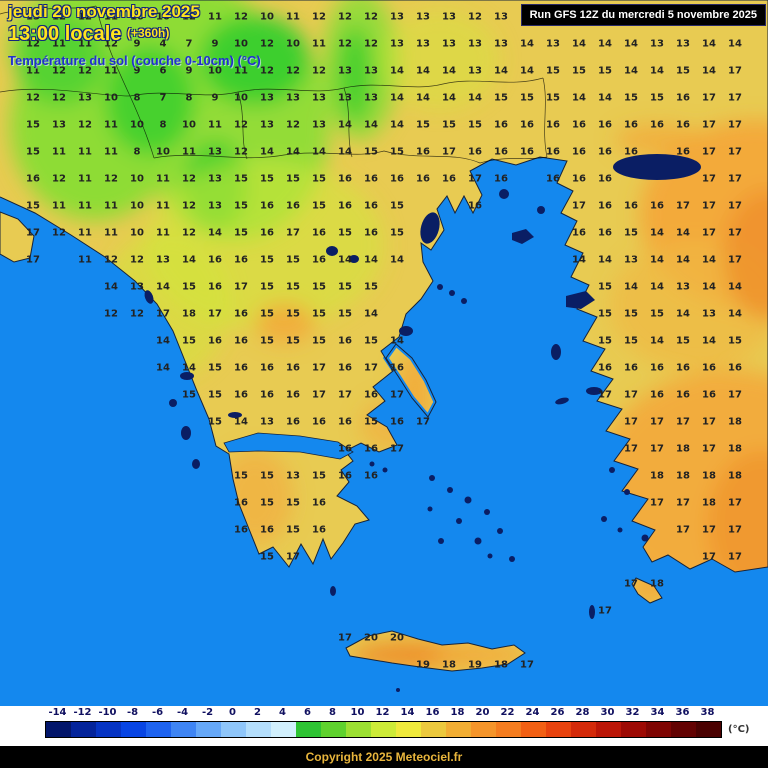 The width and height of the screenshot is (768, 768). Describe the element at coordinates (647, 590) in the screenshot. I see `rhodes-island` at that location.